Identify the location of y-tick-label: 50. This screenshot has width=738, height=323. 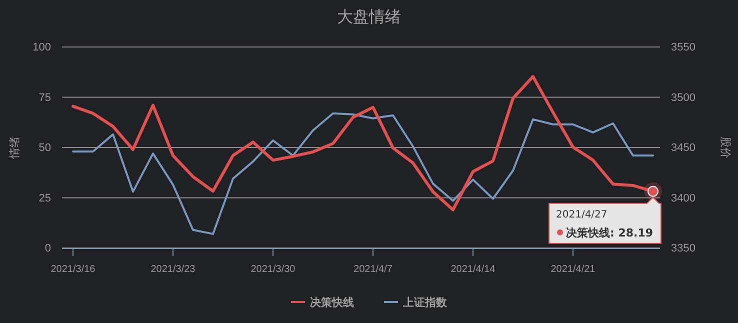
(44, 148).